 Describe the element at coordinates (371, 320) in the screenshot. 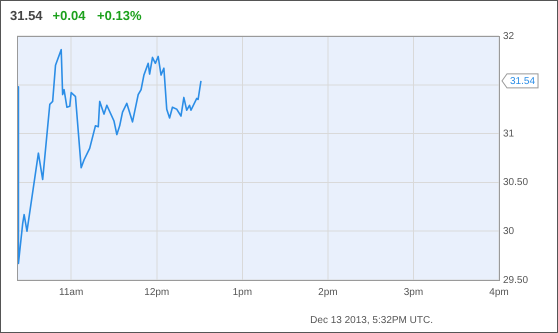

I see `text: Dec 13 2013, 5:32PM UTC.` at that location.